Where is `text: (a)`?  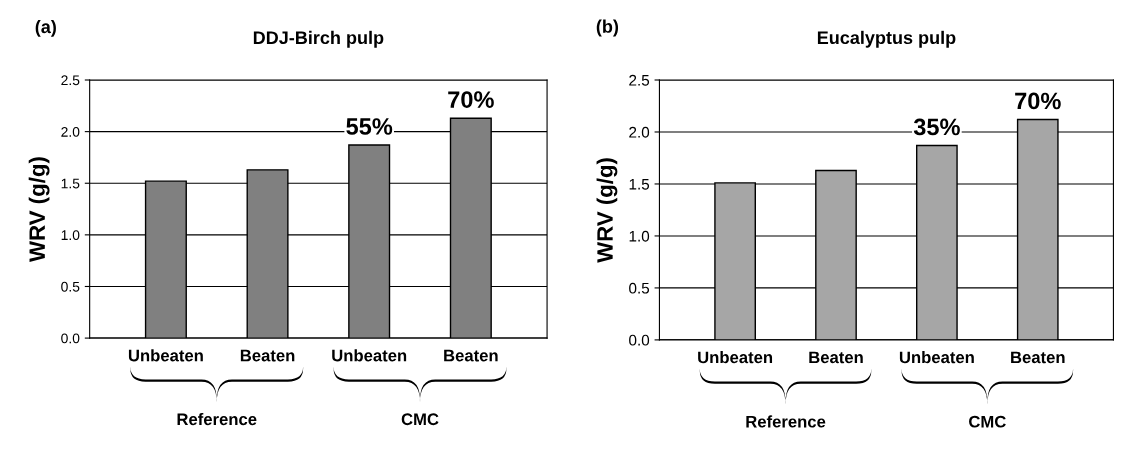
text: (a) is located at coordinates (45, 28).